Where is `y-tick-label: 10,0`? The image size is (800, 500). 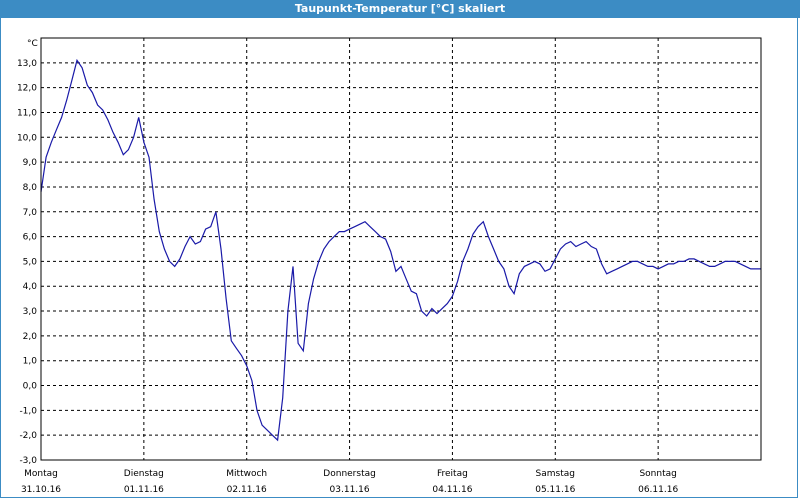 y-tick-label: 10,0 is located at coordinates (27, 138).